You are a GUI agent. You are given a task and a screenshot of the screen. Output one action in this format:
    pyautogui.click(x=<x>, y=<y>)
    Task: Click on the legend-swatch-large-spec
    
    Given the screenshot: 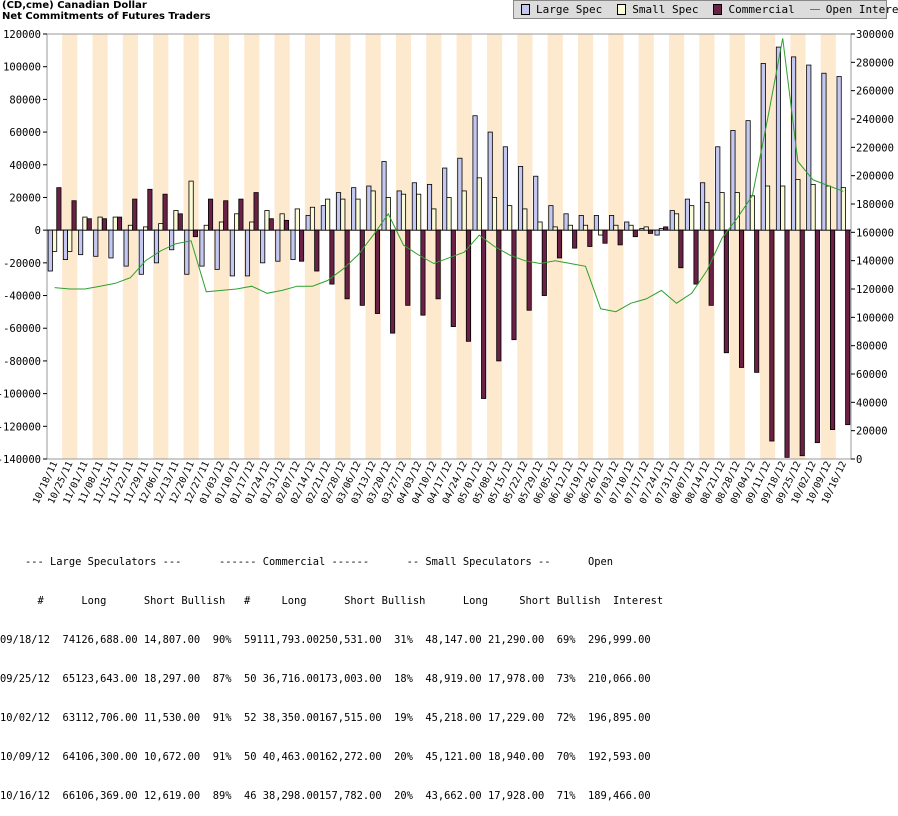 What is the action you would take?
    pyautogui.click(x=525, y=9)
    